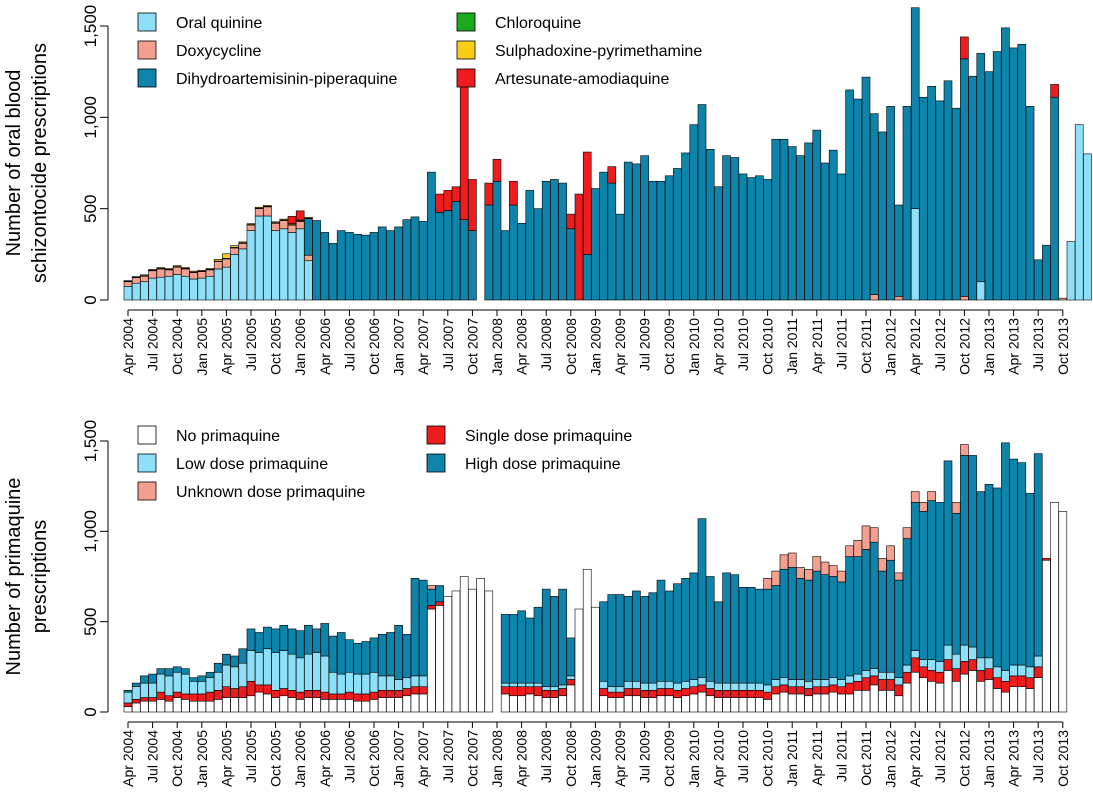  Describe the element at coordinates (90, 531) in the screenshot. I see `y-tick-label: 1,000` at that location.